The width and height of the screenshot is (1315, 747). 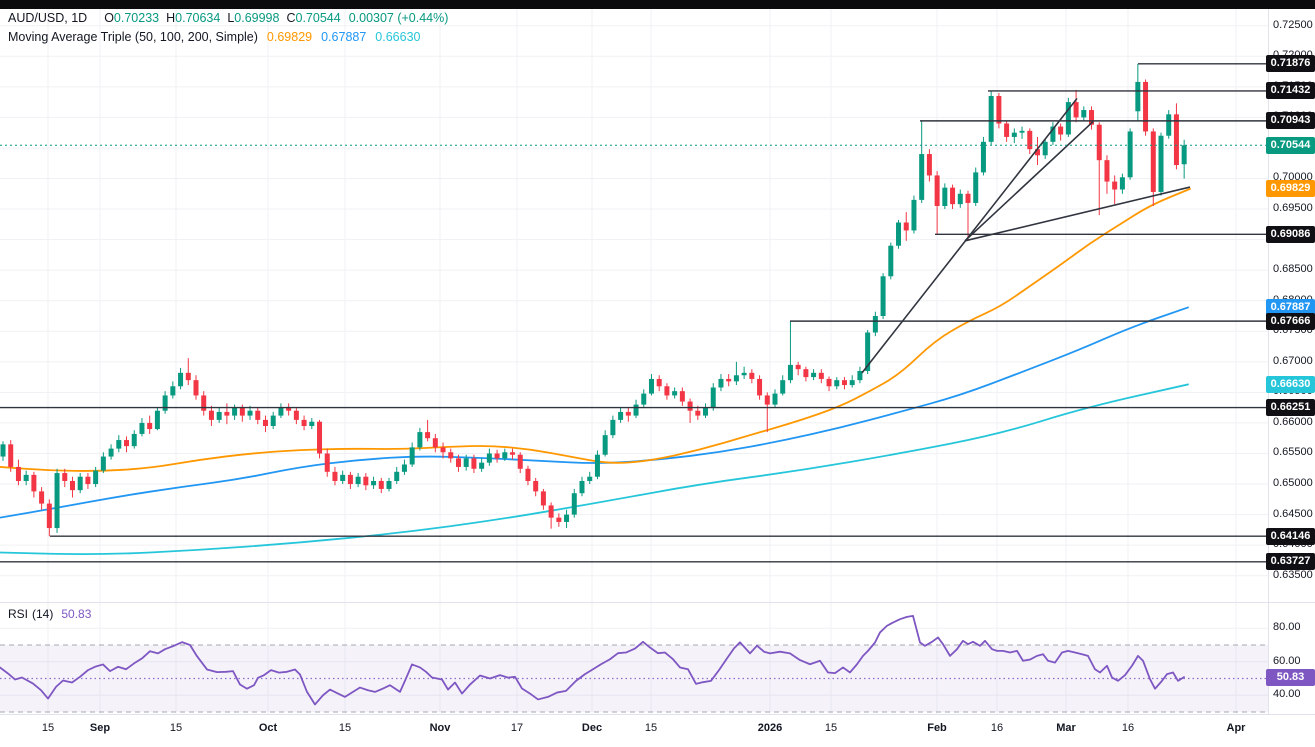 I want to click on open-value: 0.70233, so click(x=136, y=18).